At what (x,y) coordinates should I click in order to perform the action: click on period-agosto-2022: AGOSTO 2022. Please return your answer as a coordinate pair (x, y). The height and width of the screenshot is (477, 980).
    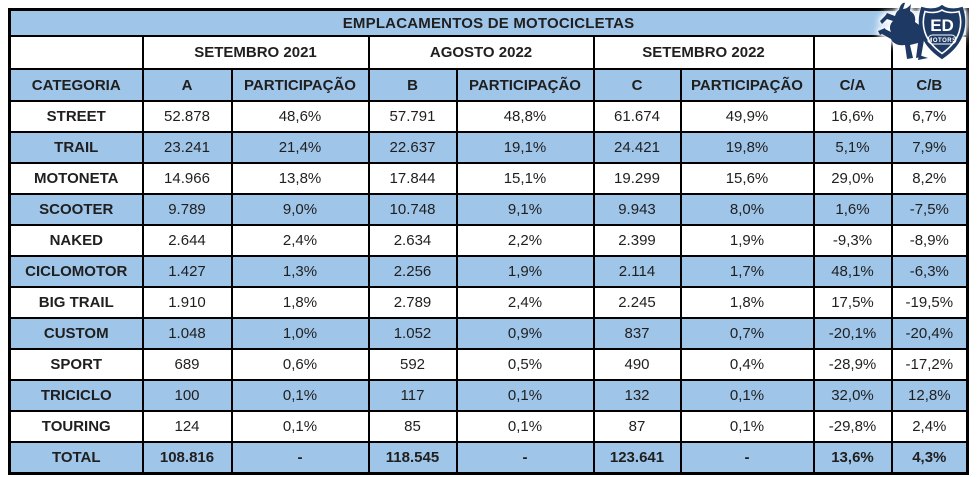
    Looking at the image, I should click on (481, 52).